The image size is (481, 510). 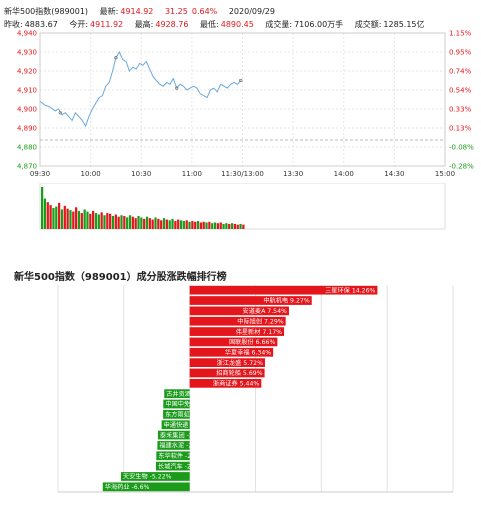 I want to click on amount-value: 1285.15亿, so click(x=404, y=24).